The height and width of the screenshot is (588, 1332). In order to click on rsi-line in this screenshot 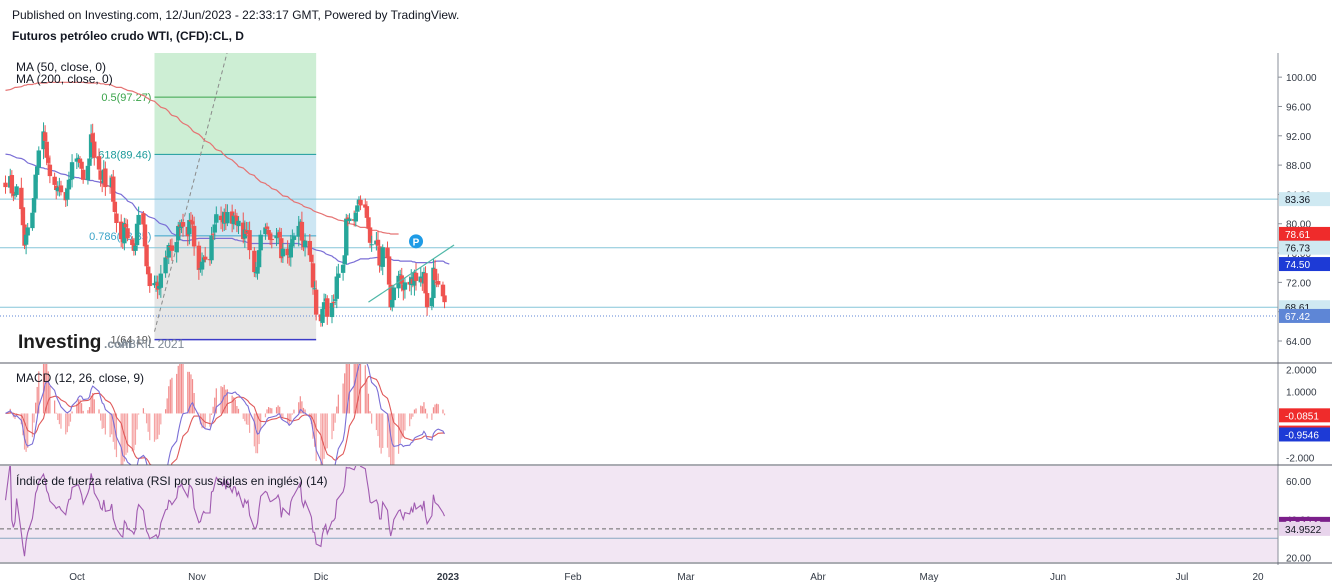, I will do `click(225, 511)`.